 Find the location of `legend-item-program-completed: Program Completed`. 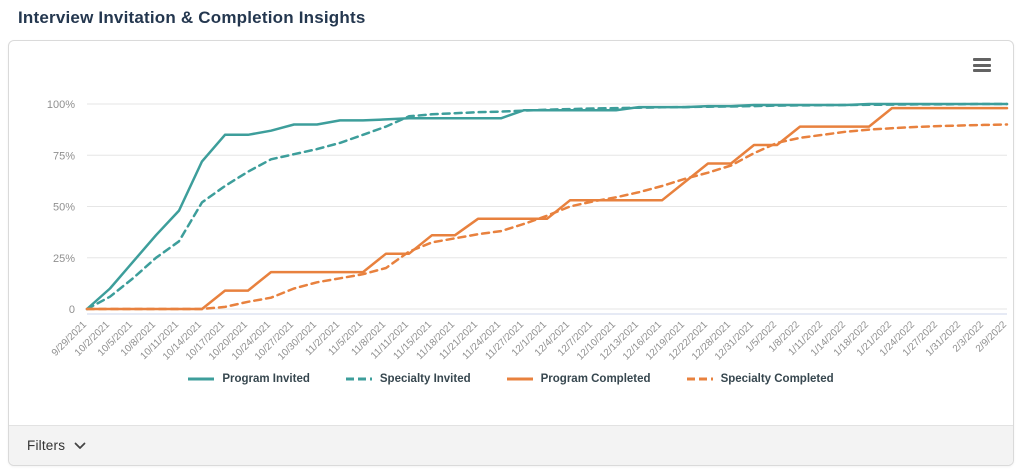

legend-item-program-completed: Program Completed is located at coordinates (578, 379).